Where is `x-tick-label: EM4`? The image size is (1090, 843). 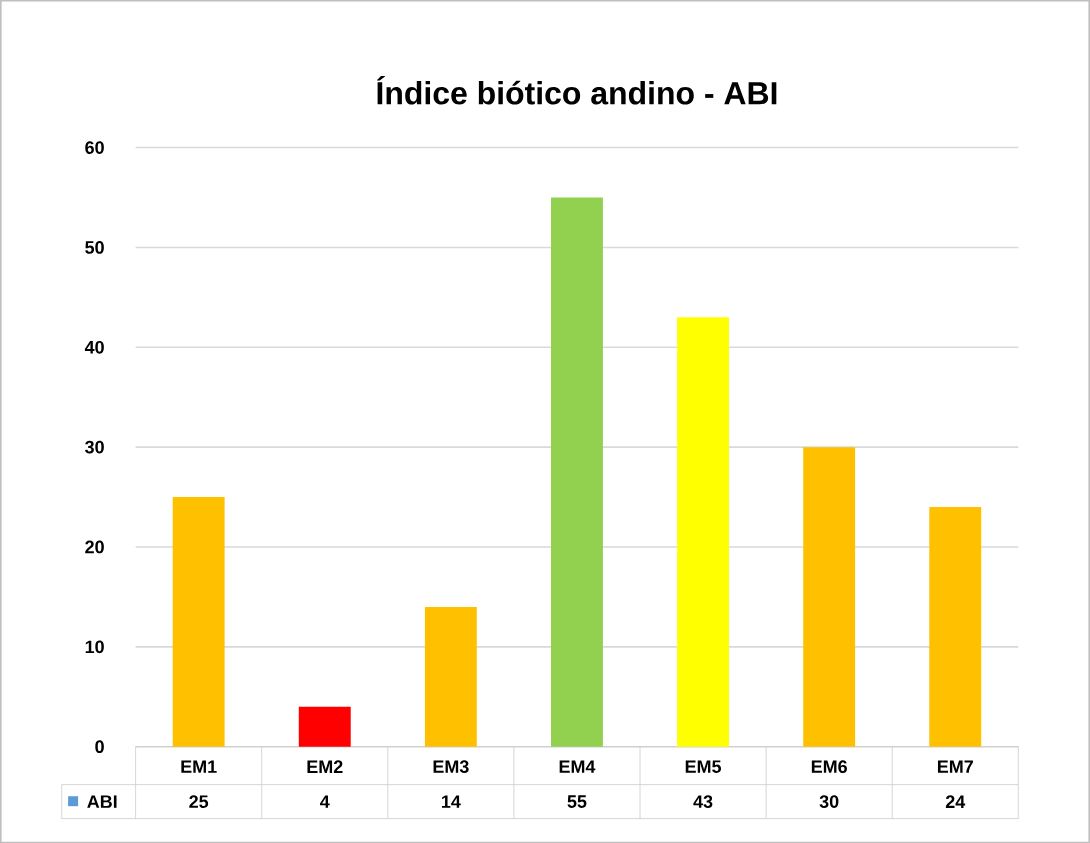
x-tick-label: EM4 is located at coordinates (577, 766).